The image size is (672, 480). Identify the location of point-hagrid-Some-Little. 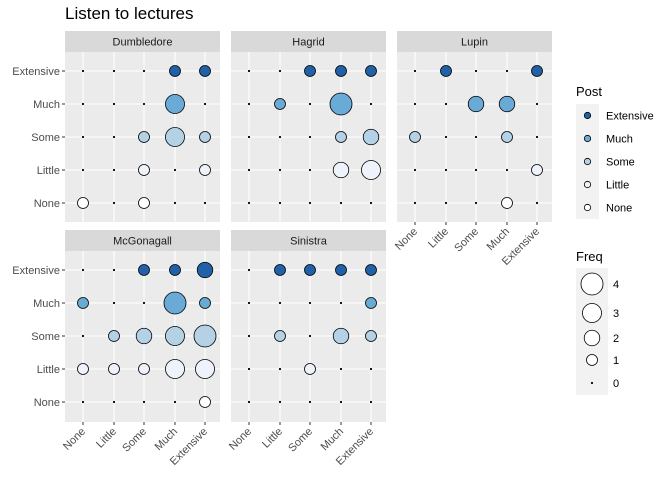
(310, 170).